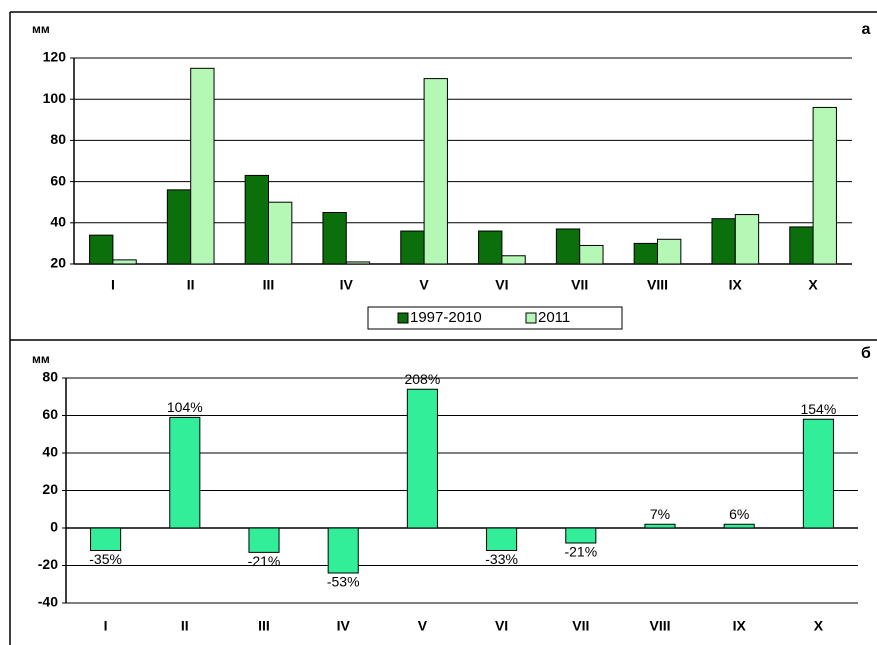 The width and height of the screenshot is (877, 645). Describe the element at coordinates (185, 407) in the screenshot. I see `value-label: 104%` at that location.